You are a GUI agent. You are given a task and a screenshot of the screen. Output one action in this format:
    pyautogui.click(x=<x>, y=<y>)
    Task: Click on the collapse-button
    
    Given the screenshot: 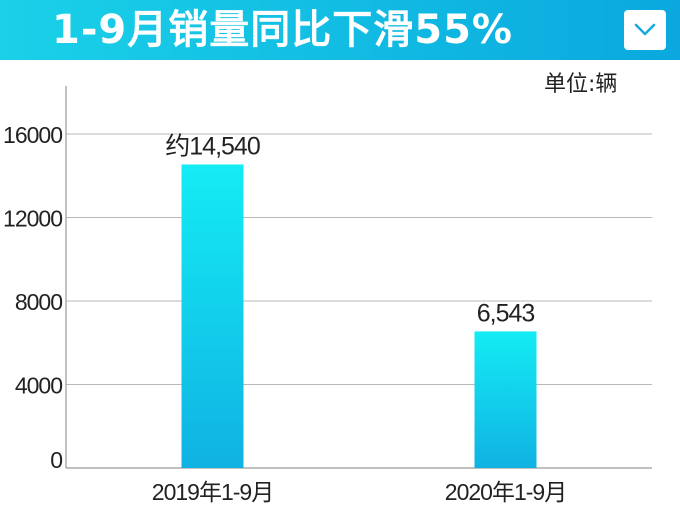 What is the action you would take?
    pyautogui.click(x=645, y=30)
    